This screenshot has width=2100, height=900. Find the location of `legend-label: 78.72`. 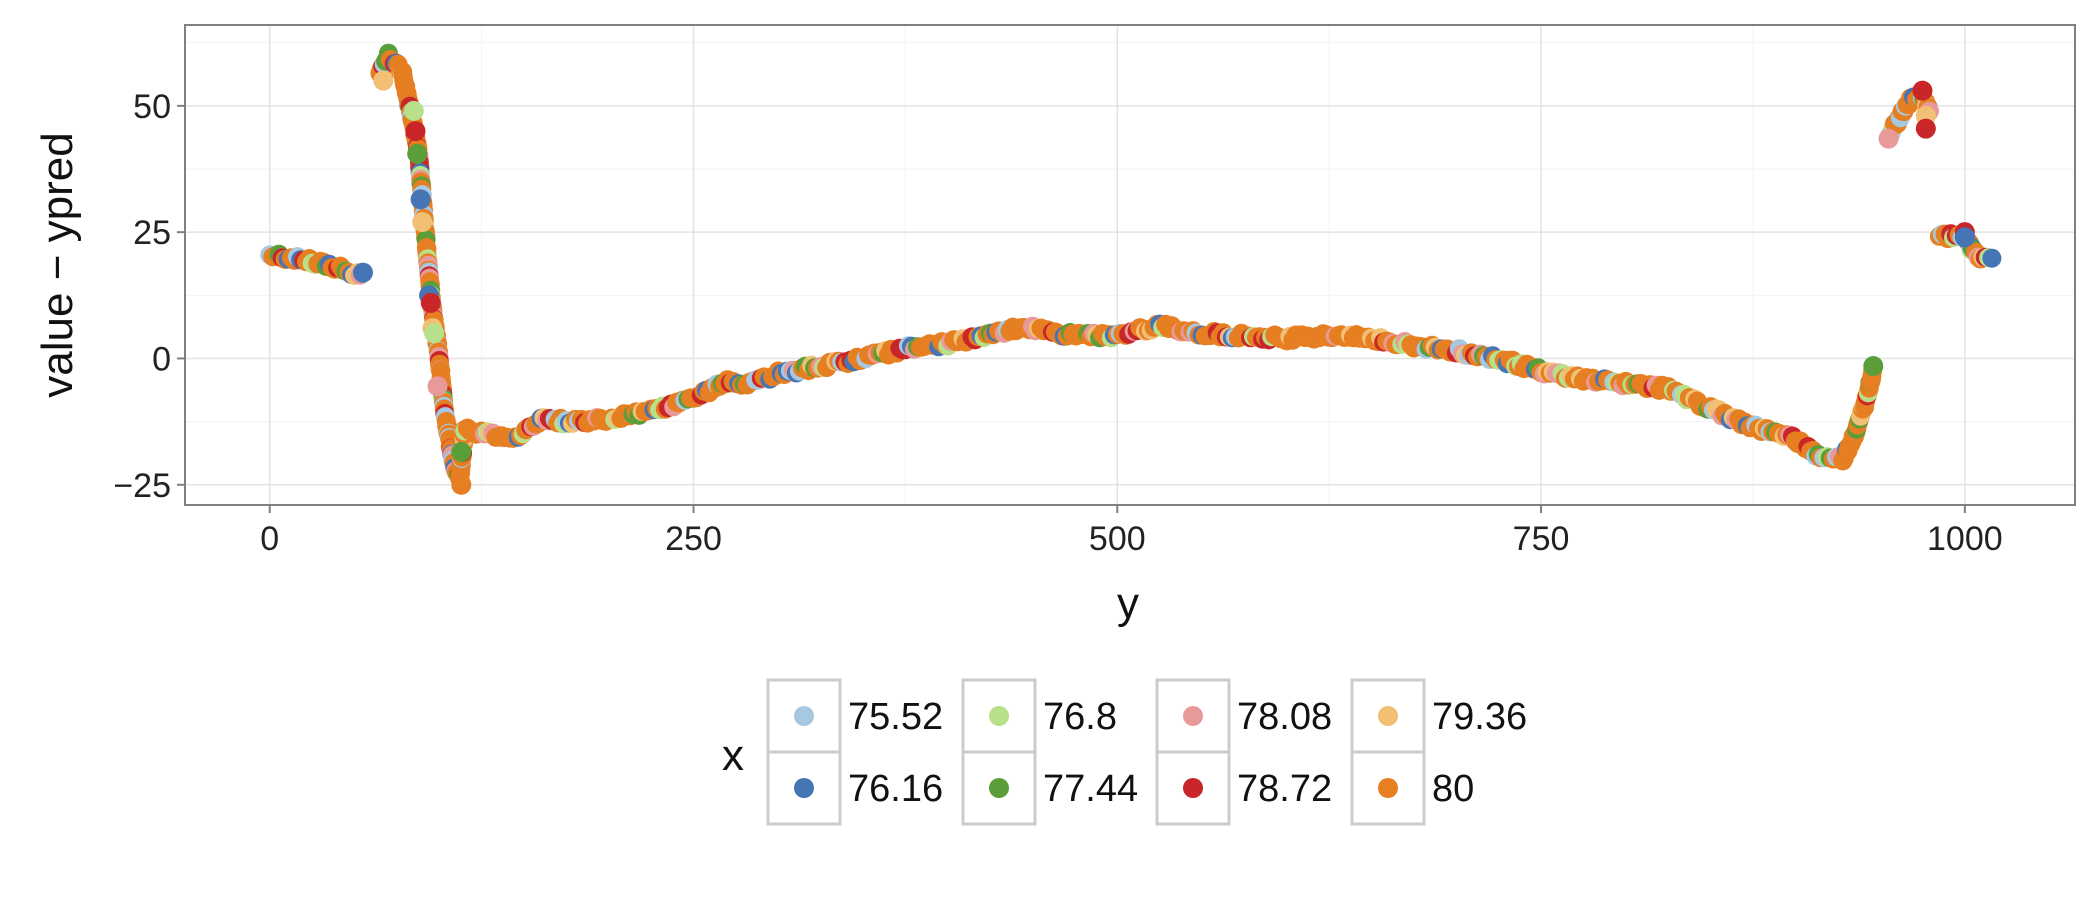

legend-label: 78.72 is located at coordinates (1284, 789).